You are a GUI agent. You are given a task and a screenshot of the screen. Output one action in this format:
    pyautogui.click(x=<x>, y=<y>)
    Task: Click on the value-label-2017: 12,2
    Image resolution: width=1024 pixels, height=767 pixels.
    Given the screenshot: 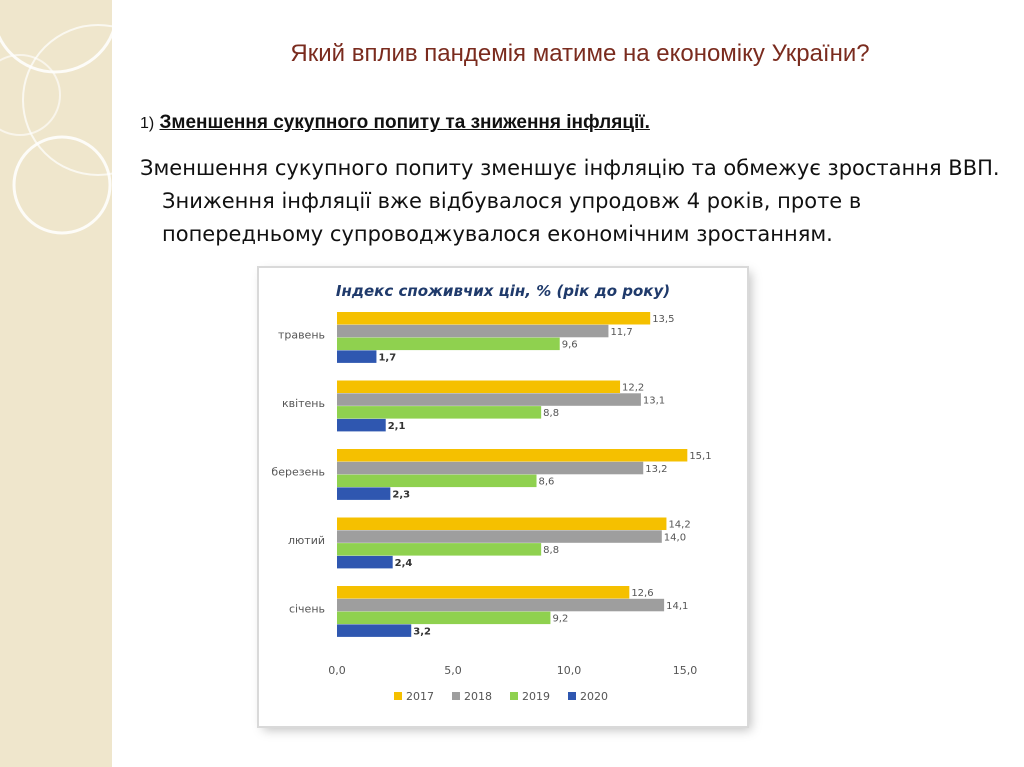 What is the action you would take?
    pyautogui.click(x=633, y=388)
    